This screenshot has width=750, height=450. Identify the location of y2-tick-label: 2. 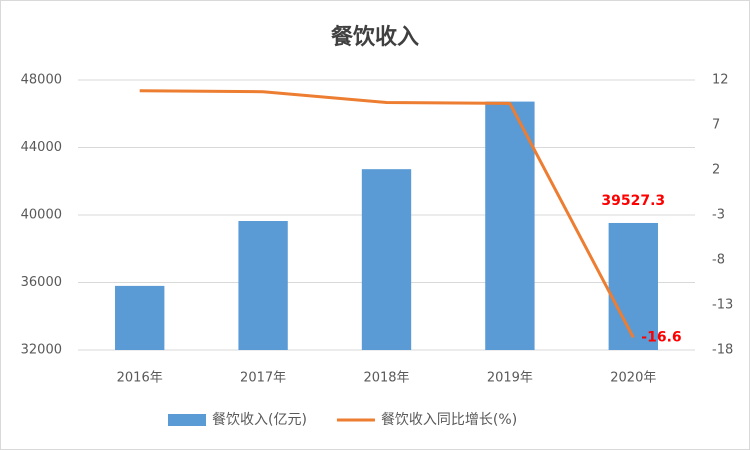
(716, 170).